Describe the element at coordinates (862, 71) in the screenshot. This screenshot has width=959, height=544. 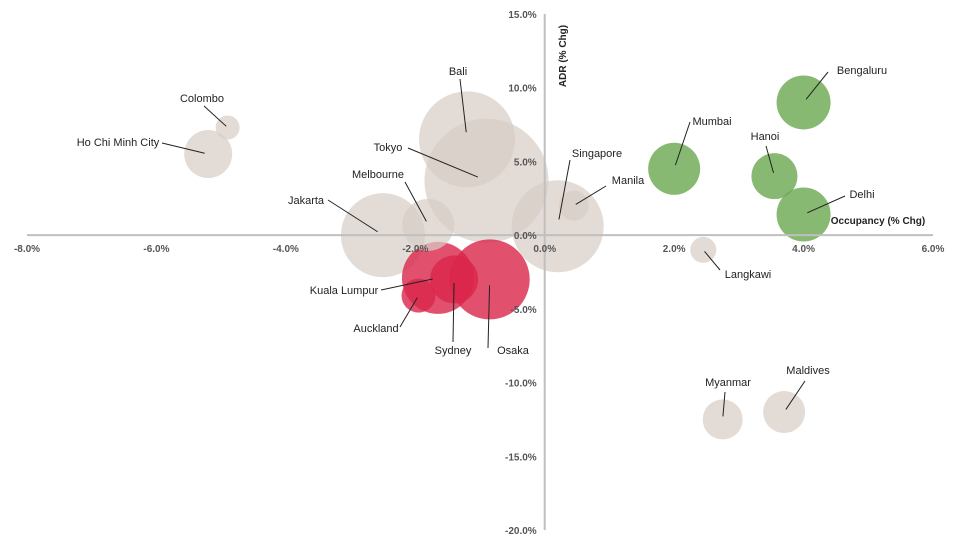
I see `label-bengaluru: Bengaluru` at that location.